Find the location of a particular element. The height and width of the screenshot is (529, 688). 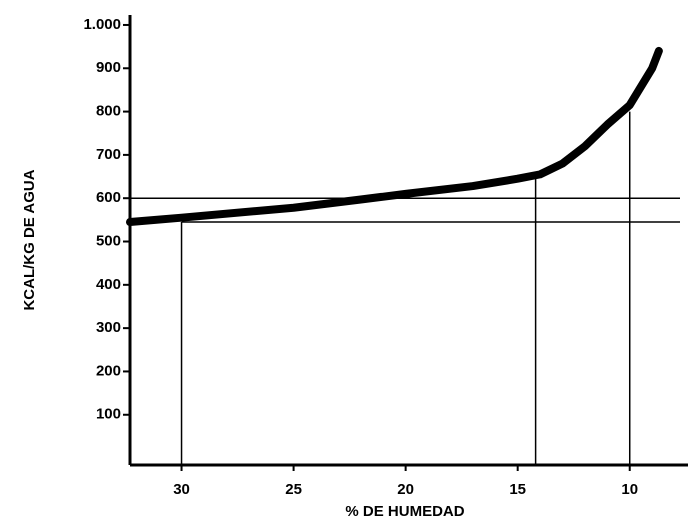

x-tick-label: 10 is located at coordinates (629, 489).